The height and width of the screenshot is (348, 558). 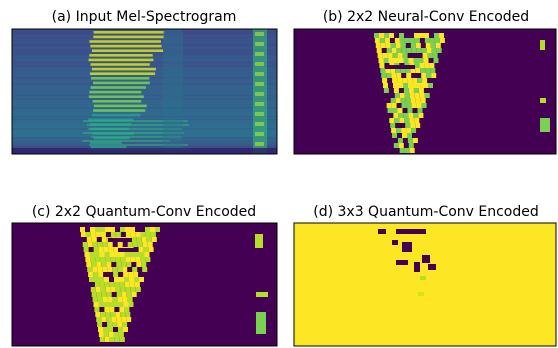 What do you see at coordinates (120, 240) in the screenshot?
I see `encoded-gap` at bounding box center [120, 240].